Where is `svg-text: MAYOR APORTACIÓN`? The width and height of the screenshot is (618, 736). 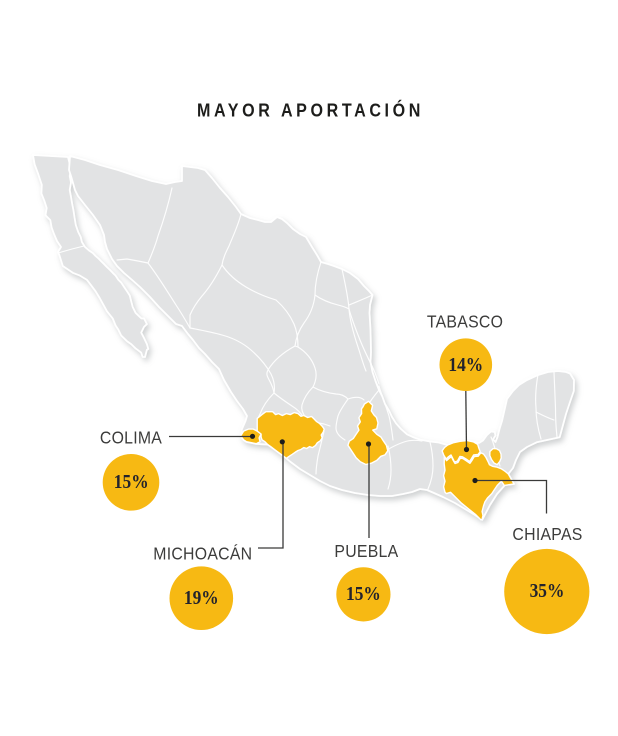
svg-text: MAYOR APORTACIÓN is located at coordinates (310, 109).